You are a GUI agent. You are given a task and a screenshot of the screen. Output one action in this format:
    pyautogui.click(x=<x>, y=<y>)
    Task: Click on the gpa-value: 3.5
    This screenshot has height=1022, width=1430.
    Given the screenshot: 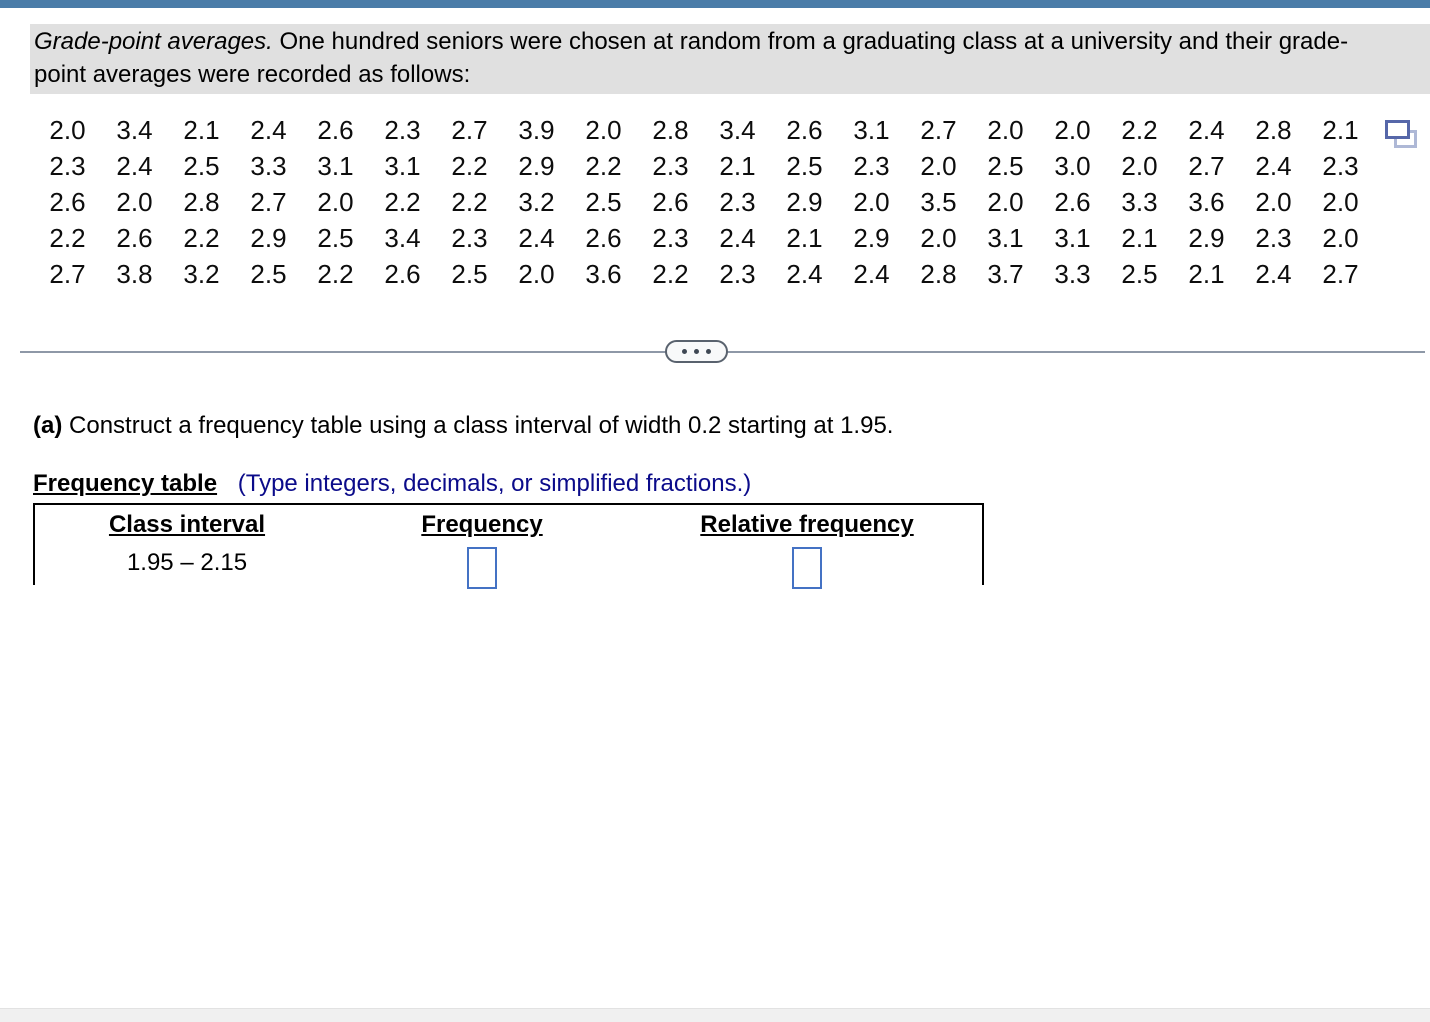 What is the action you would take?
    pyautogui.click(x=938, y=201)
    